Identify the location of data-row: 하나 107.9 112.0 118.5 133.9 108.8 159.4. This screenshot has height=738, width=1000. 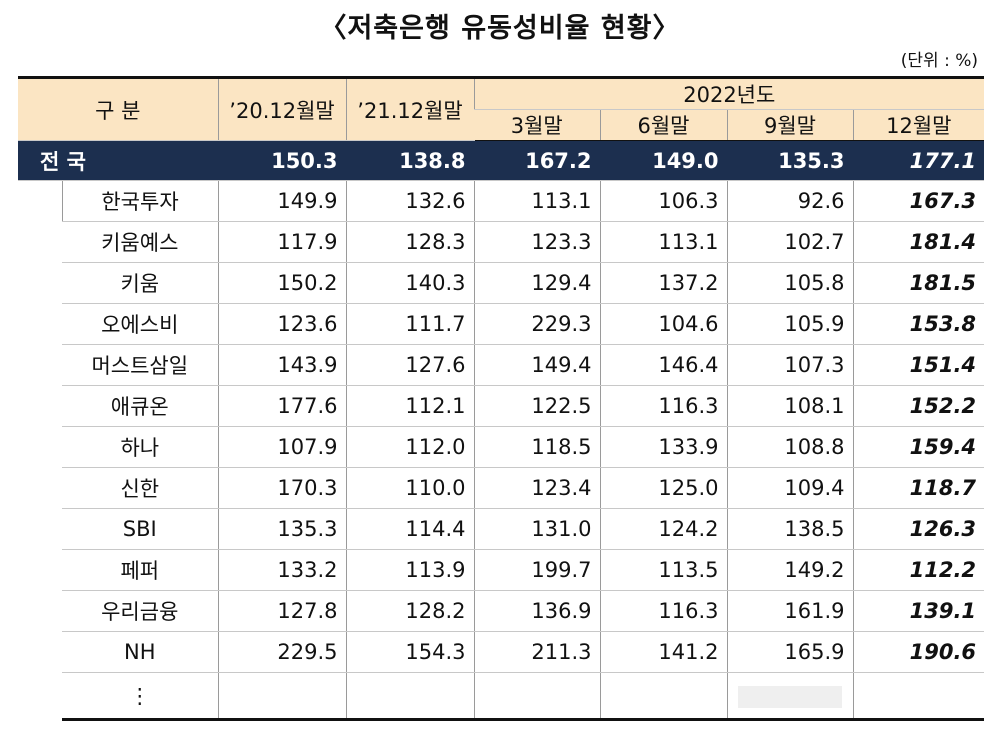
(501, 447).